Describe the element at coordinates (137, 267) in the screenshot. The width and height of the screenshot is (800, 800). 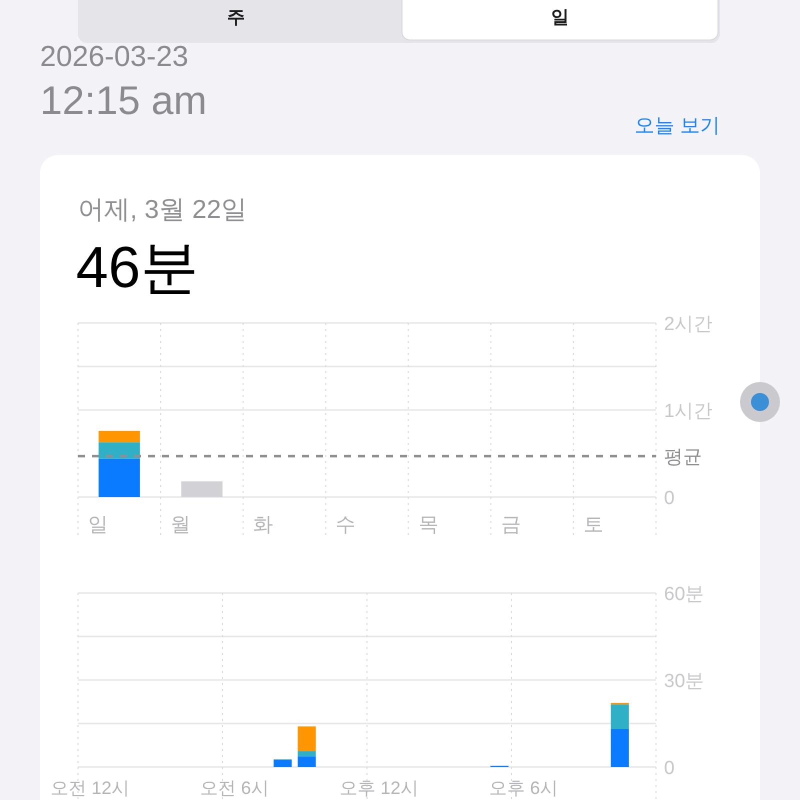
I see `title: 46분` at that location.